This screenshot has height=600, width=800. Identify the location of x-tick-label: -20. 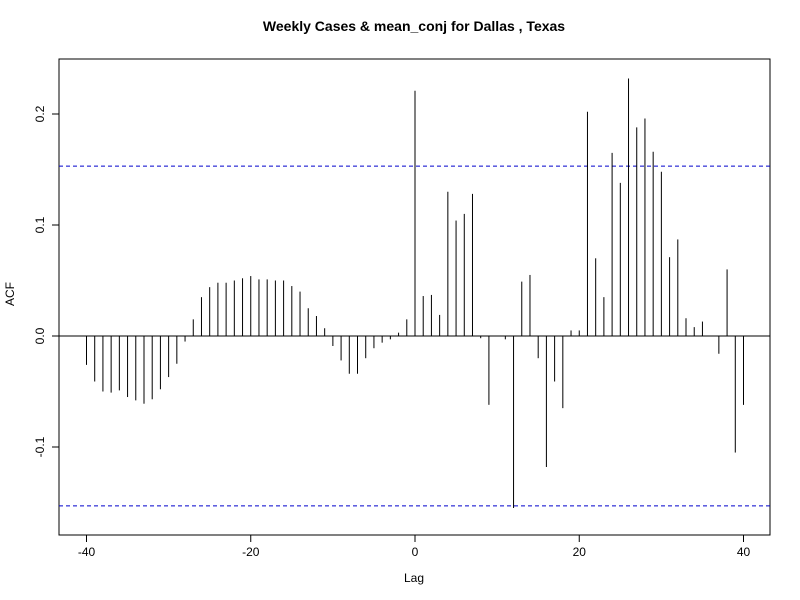
(251, 552).